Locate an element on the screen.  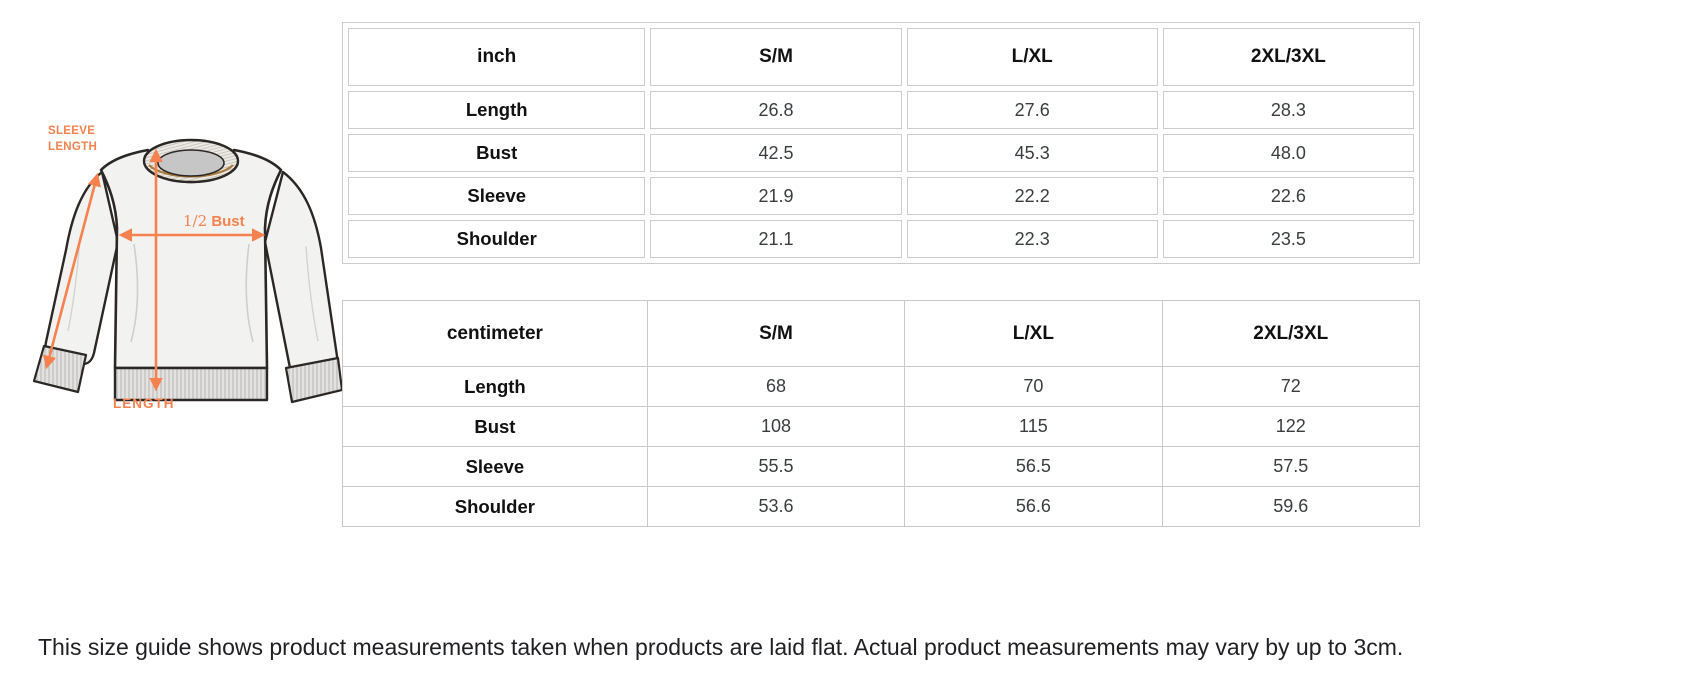
inch-bust-row: Bust 42.5 45.3 48.0 is located at coordinates (881, 153).